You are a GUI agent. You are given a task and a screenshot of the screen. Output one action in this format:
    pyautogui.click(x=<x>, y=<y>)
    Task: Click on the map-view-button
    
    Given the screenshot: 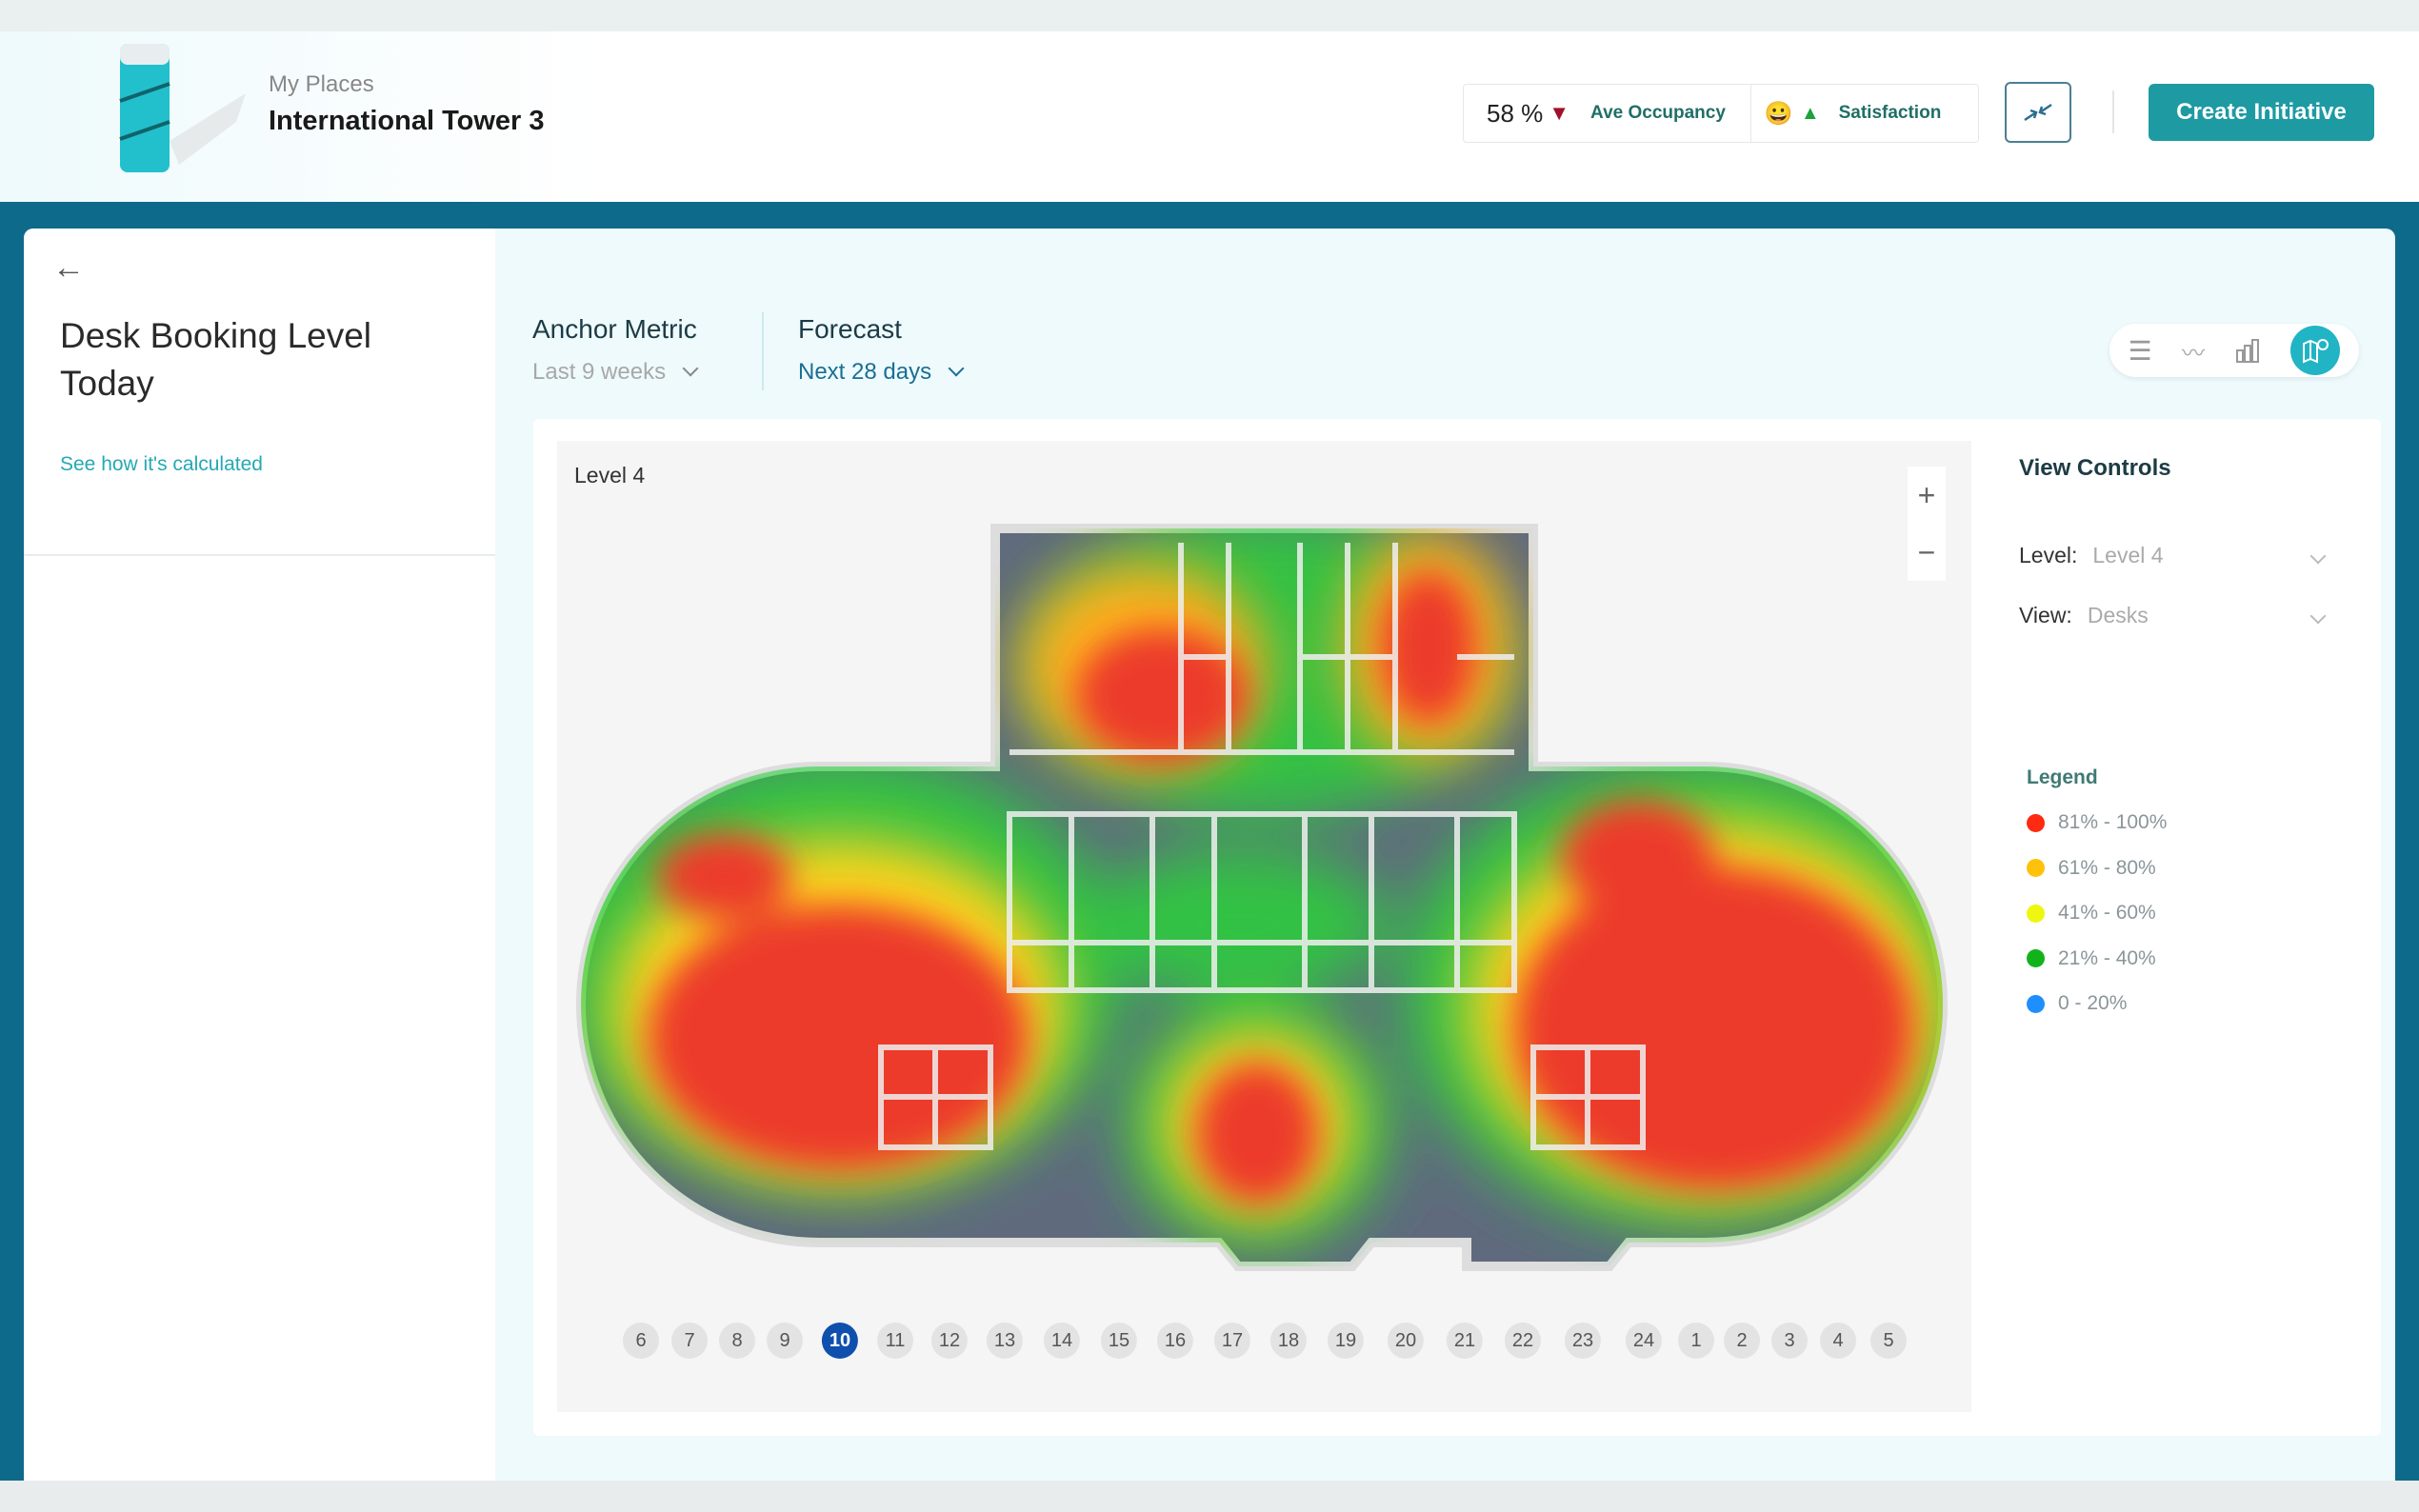 What is the action you would take?
    pyautogui.click(x=2315, y=350)
    